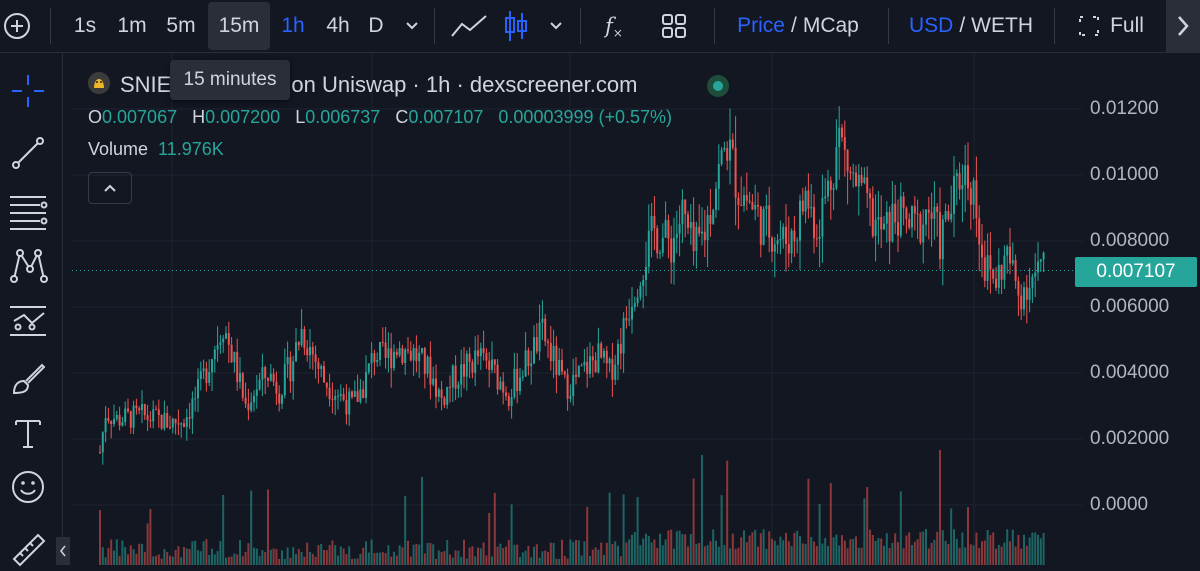  I want to click on chevron-up-icon, so click(110, 188).